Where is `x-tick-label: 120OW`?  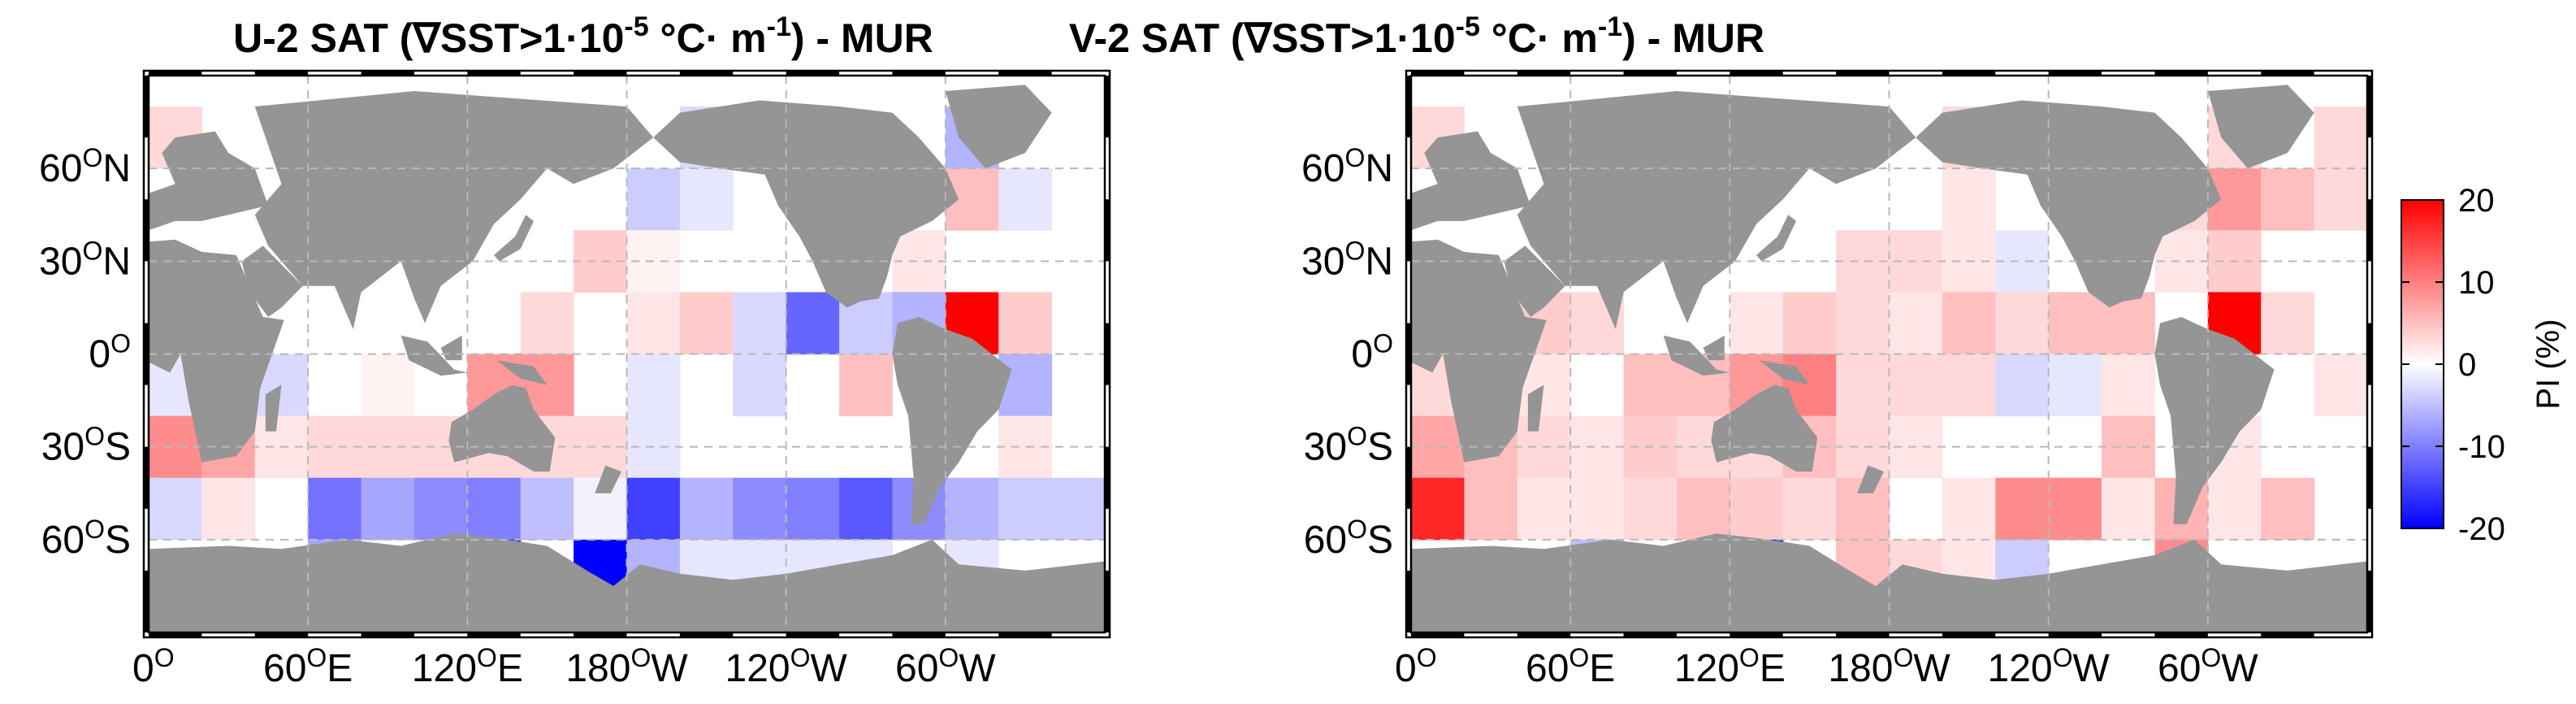
x-tick-label: 120OW is located at coordinates (2049, 667).